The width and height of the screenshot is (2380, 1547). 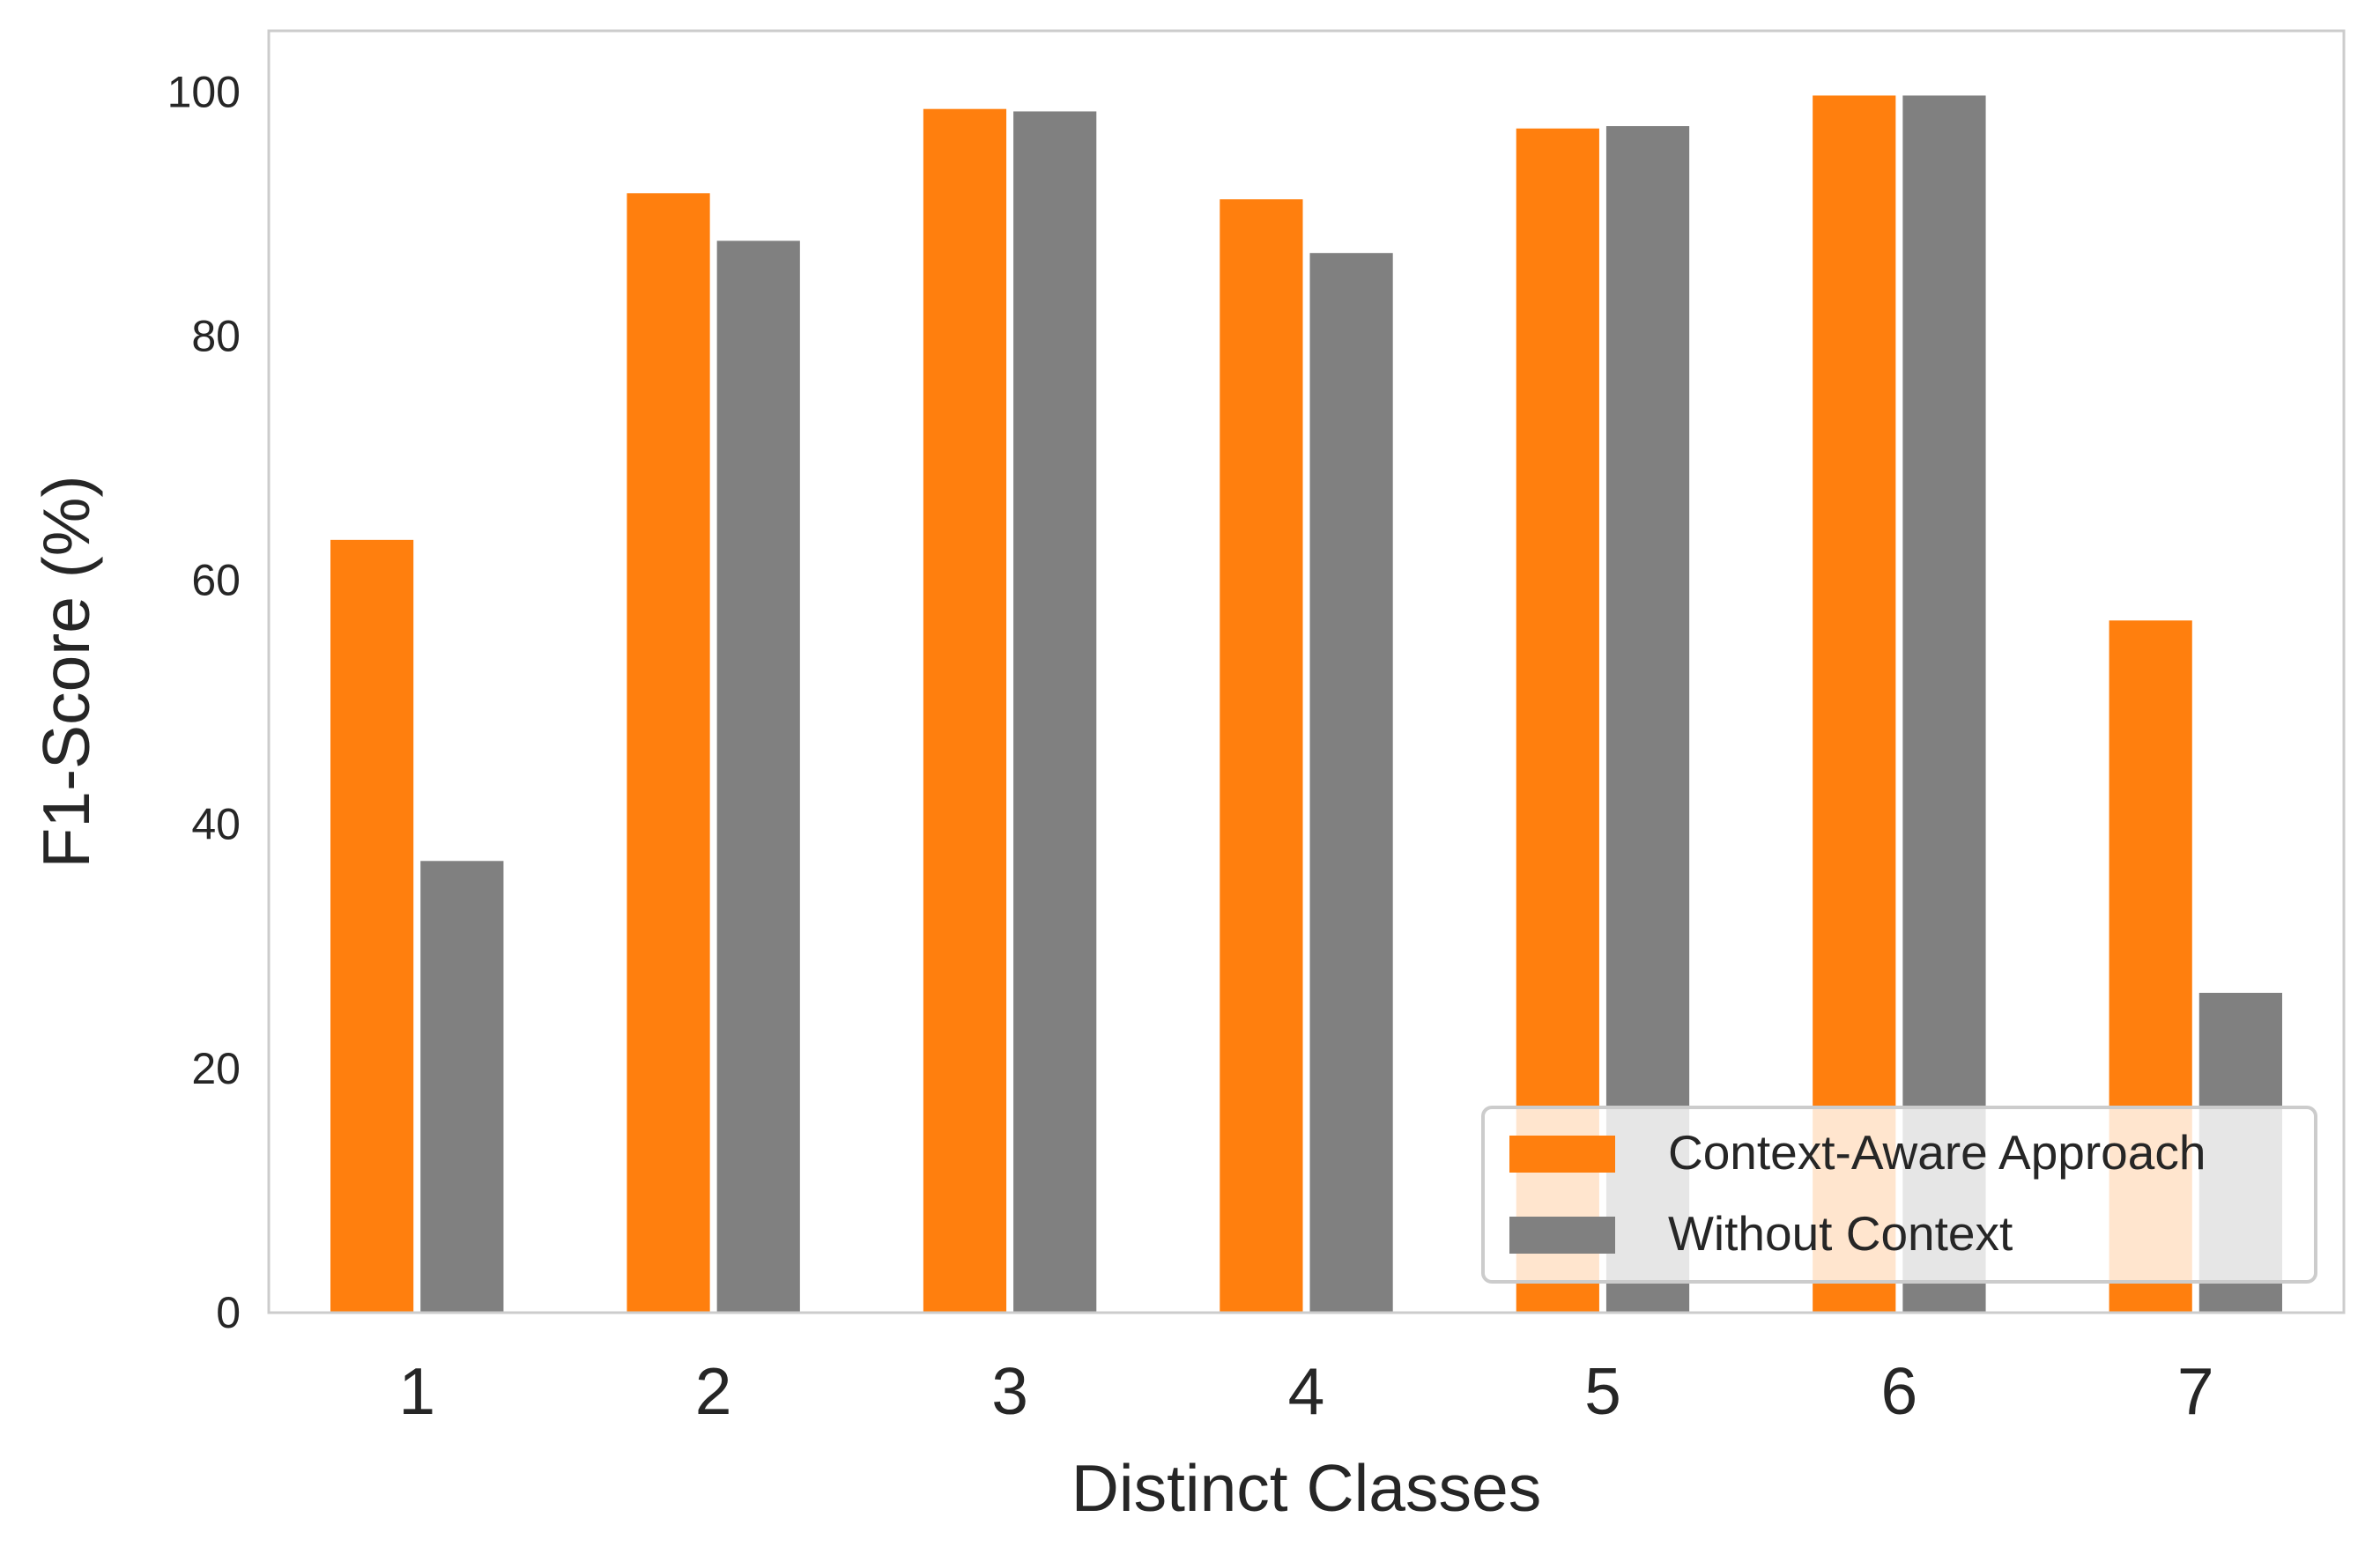 What do you see at coordinates (2195, 1391) in the screenshot?
I see `x-tick-label: 7` at bounding box center [2195, 1391].